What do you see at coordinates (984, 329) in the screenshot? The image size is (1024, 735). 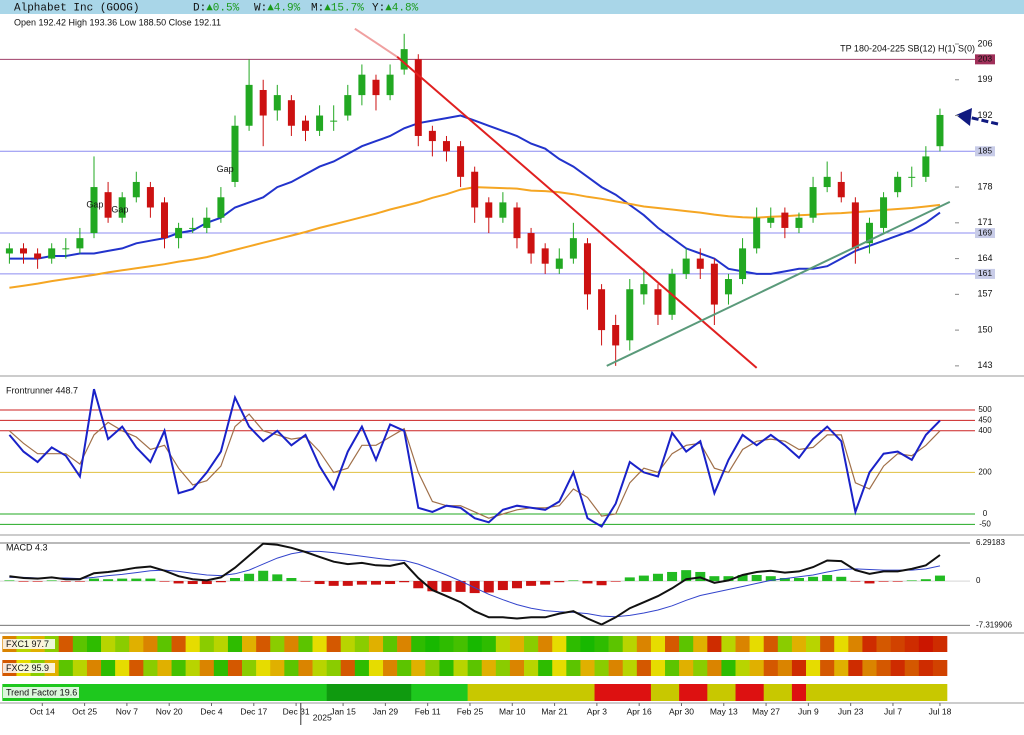 I see `y-tick-label: 150` at bounding box center [984, 329].